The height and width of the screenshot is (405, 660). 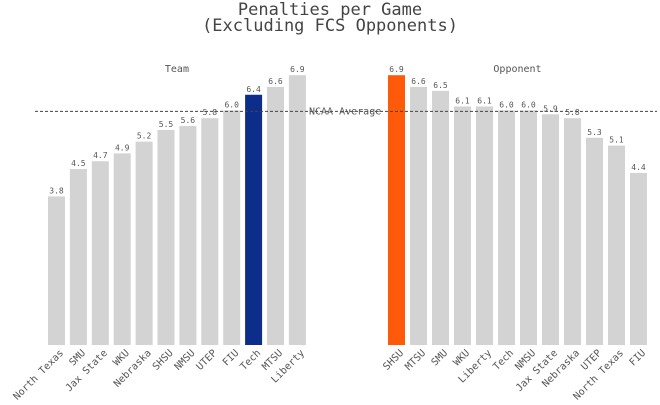 What do you see at coordinates (231, 104) in the screenshot?
I see `team-value-label-fiu: 6.0` at bounding box center [231, 104].